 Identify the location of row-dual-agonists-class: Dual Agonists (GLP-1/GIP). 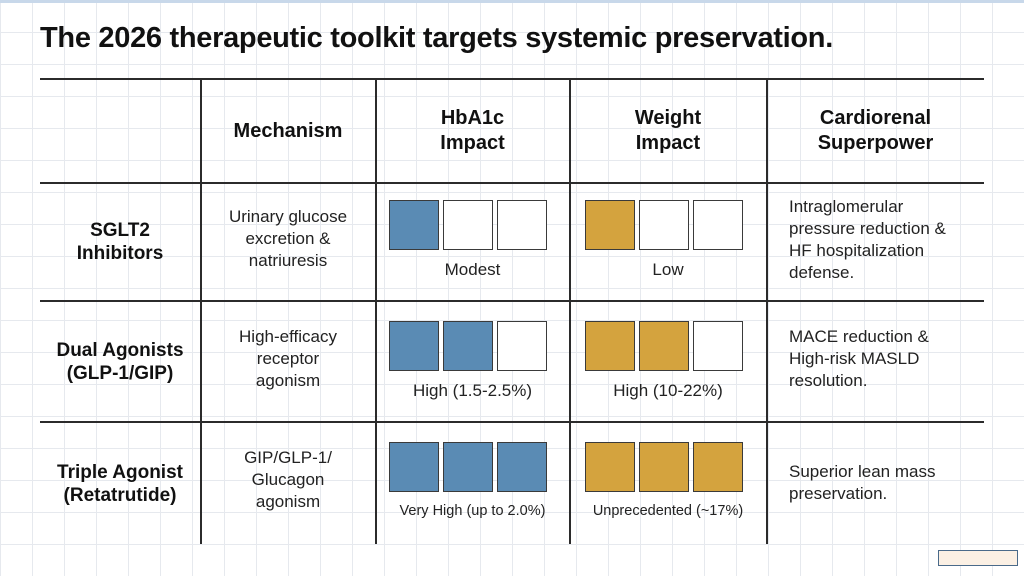
(120, 361).